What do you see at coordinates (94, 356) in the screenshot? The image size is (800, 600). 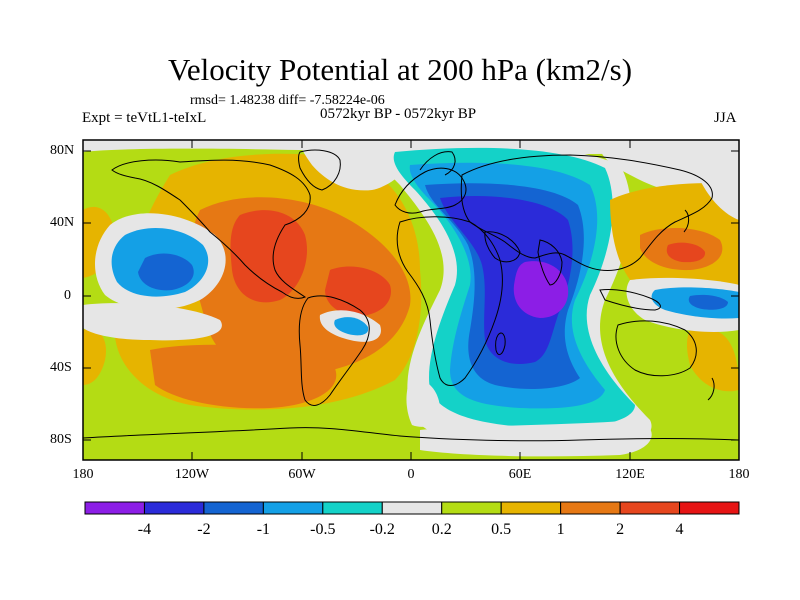 I see `field-orange-edge-s` at bounding box center [94, 356].